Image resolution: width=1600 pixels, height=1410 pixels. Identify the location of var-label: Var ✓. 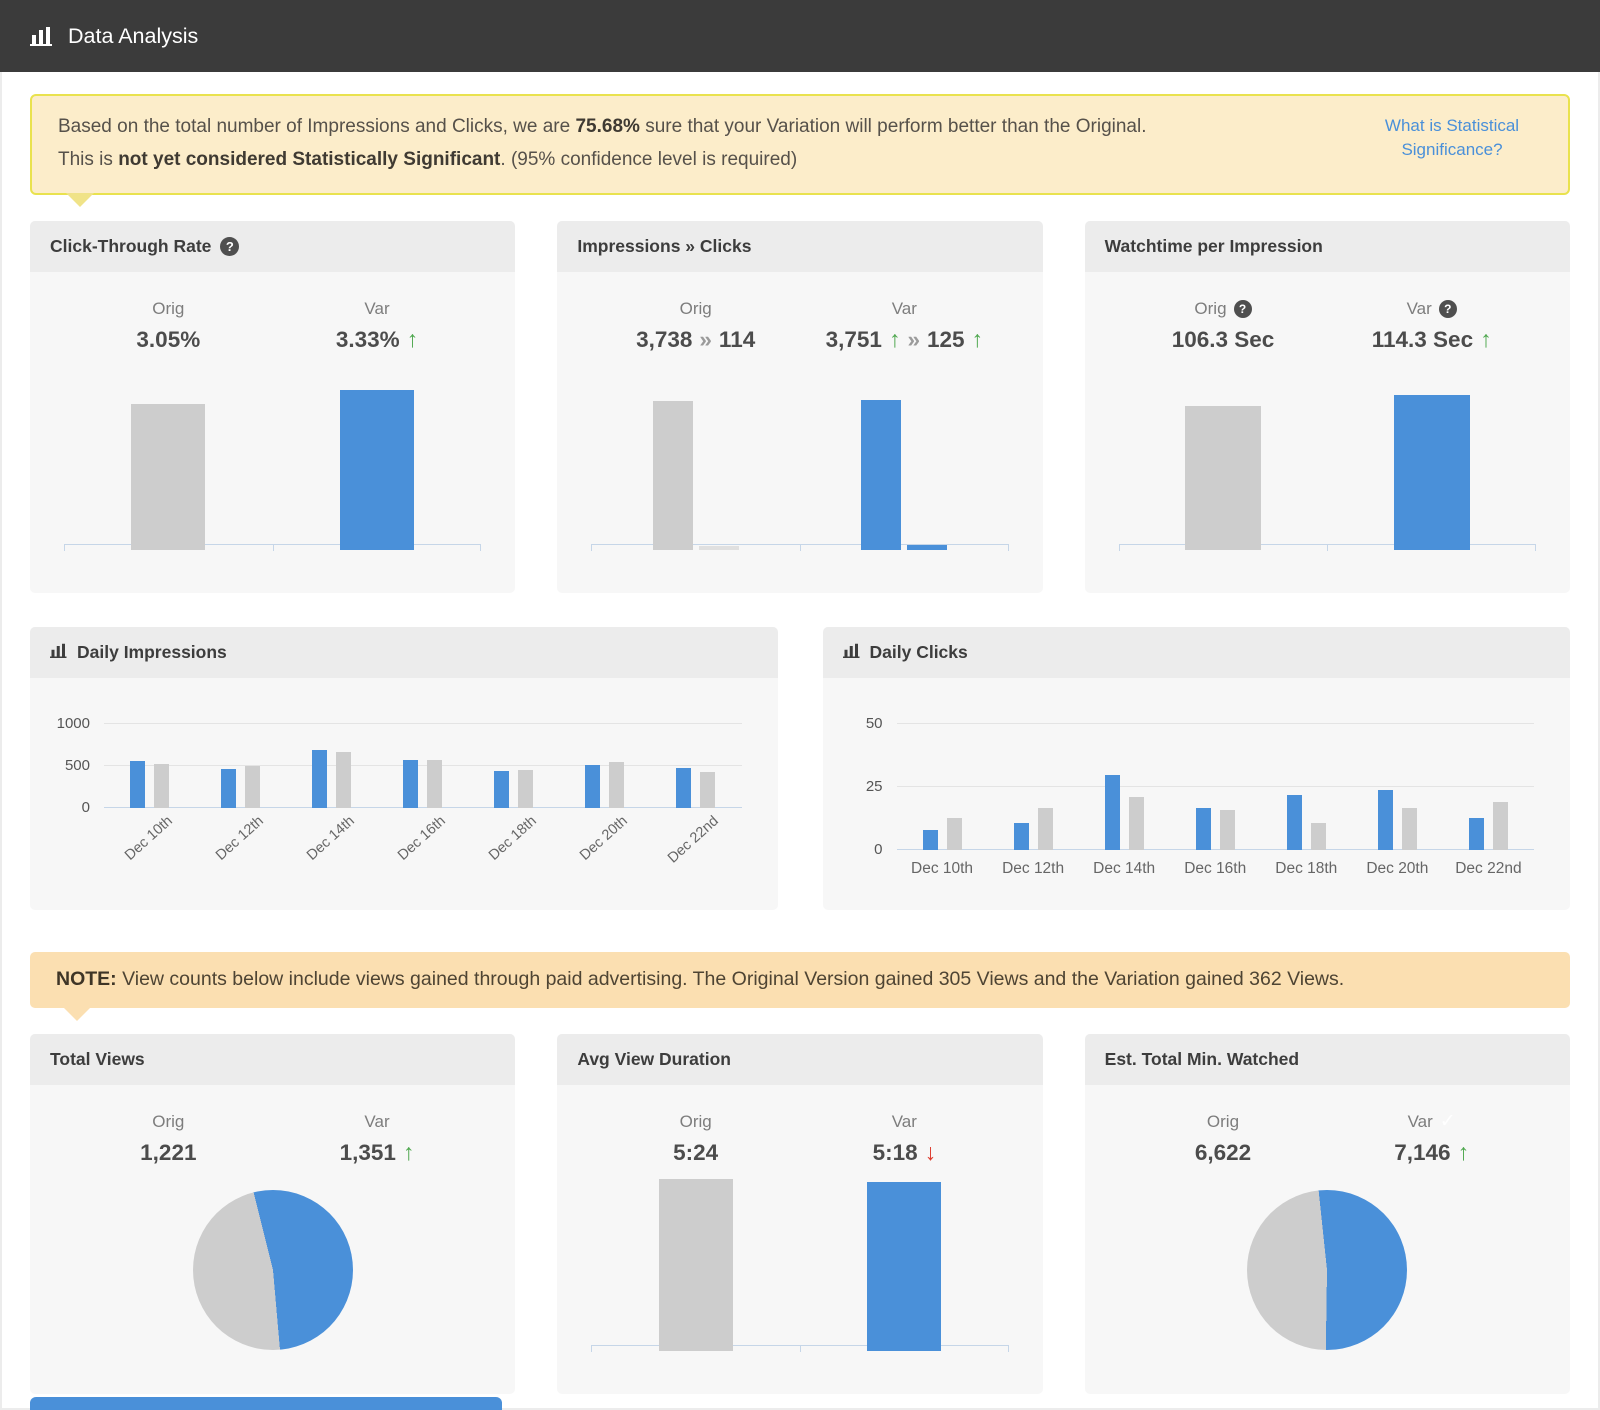
(1431, 1122).